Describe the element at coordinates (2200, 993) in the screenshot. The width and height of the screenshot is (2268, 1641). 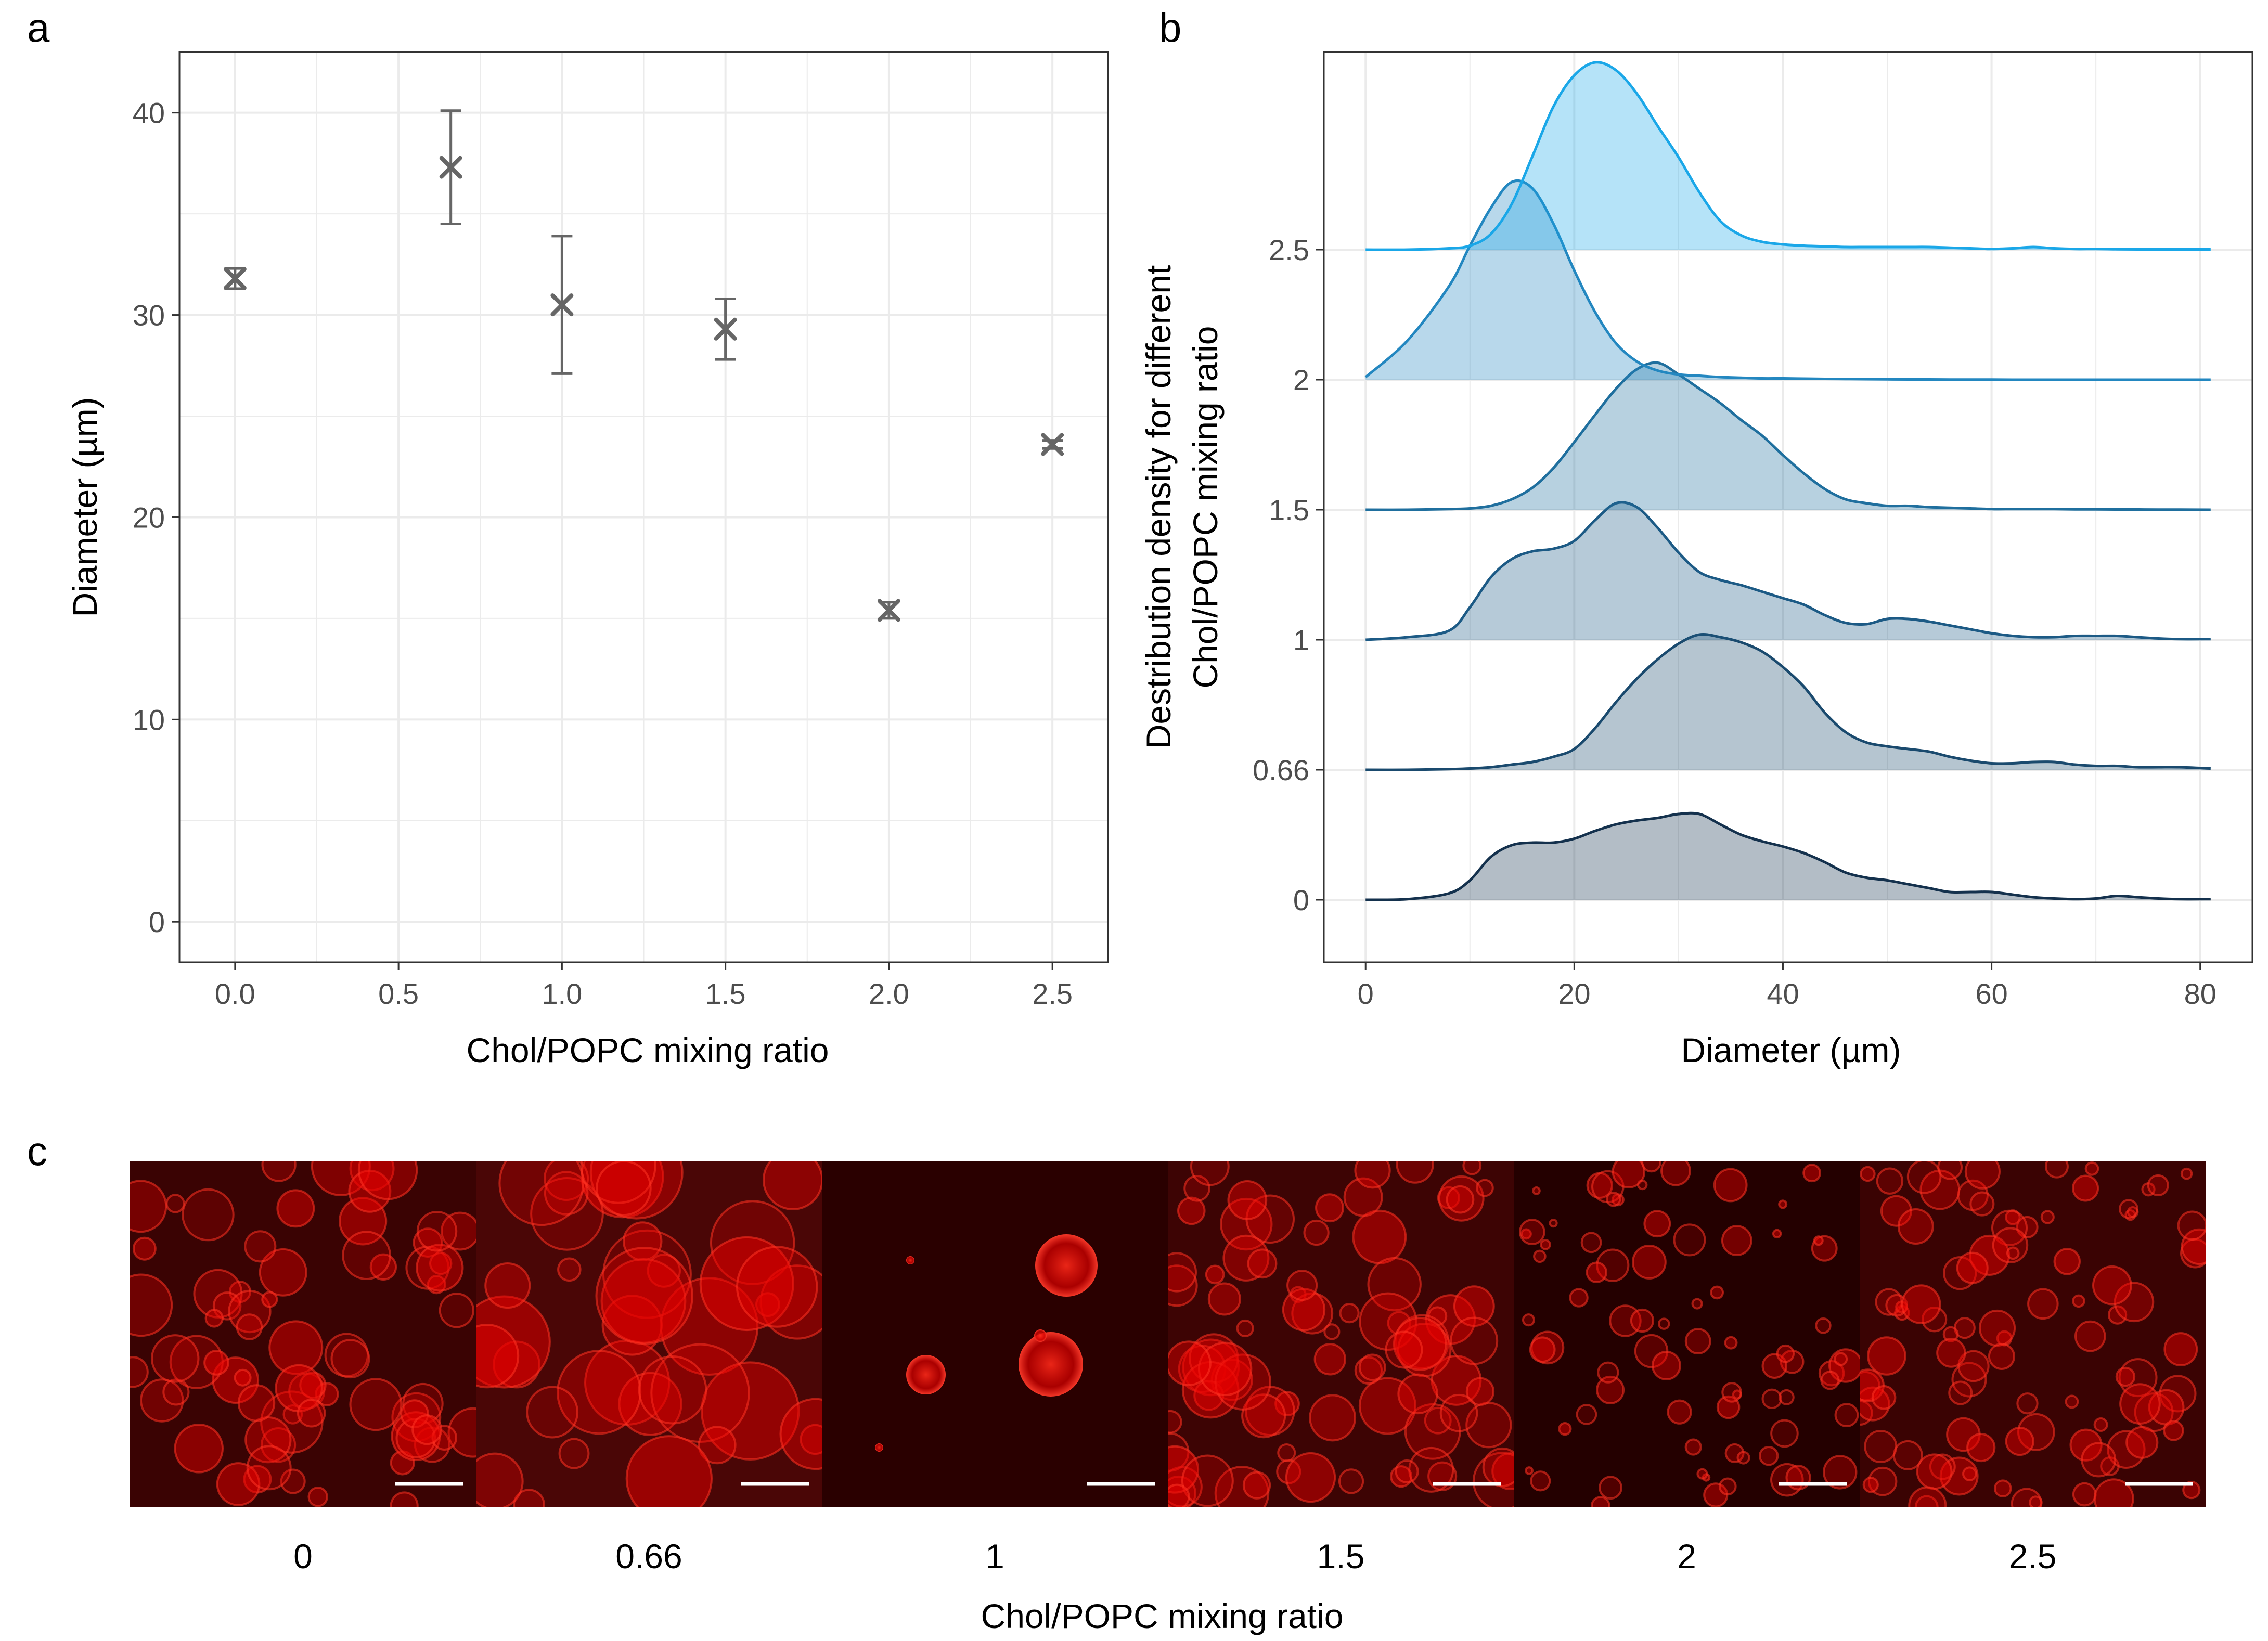
I see `x-tick-label: 80` at that location.